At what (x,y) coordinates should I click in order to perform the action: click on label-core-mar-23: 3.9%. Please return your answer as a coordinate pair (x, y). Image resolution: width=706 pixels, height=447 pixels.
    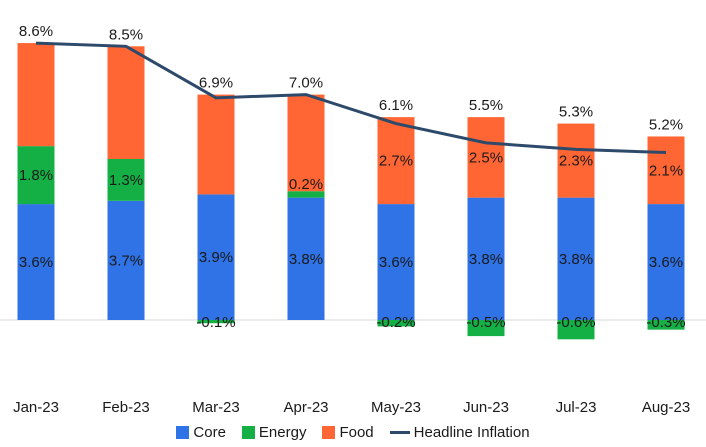
    Looking at the image, I should click on (216, 257).